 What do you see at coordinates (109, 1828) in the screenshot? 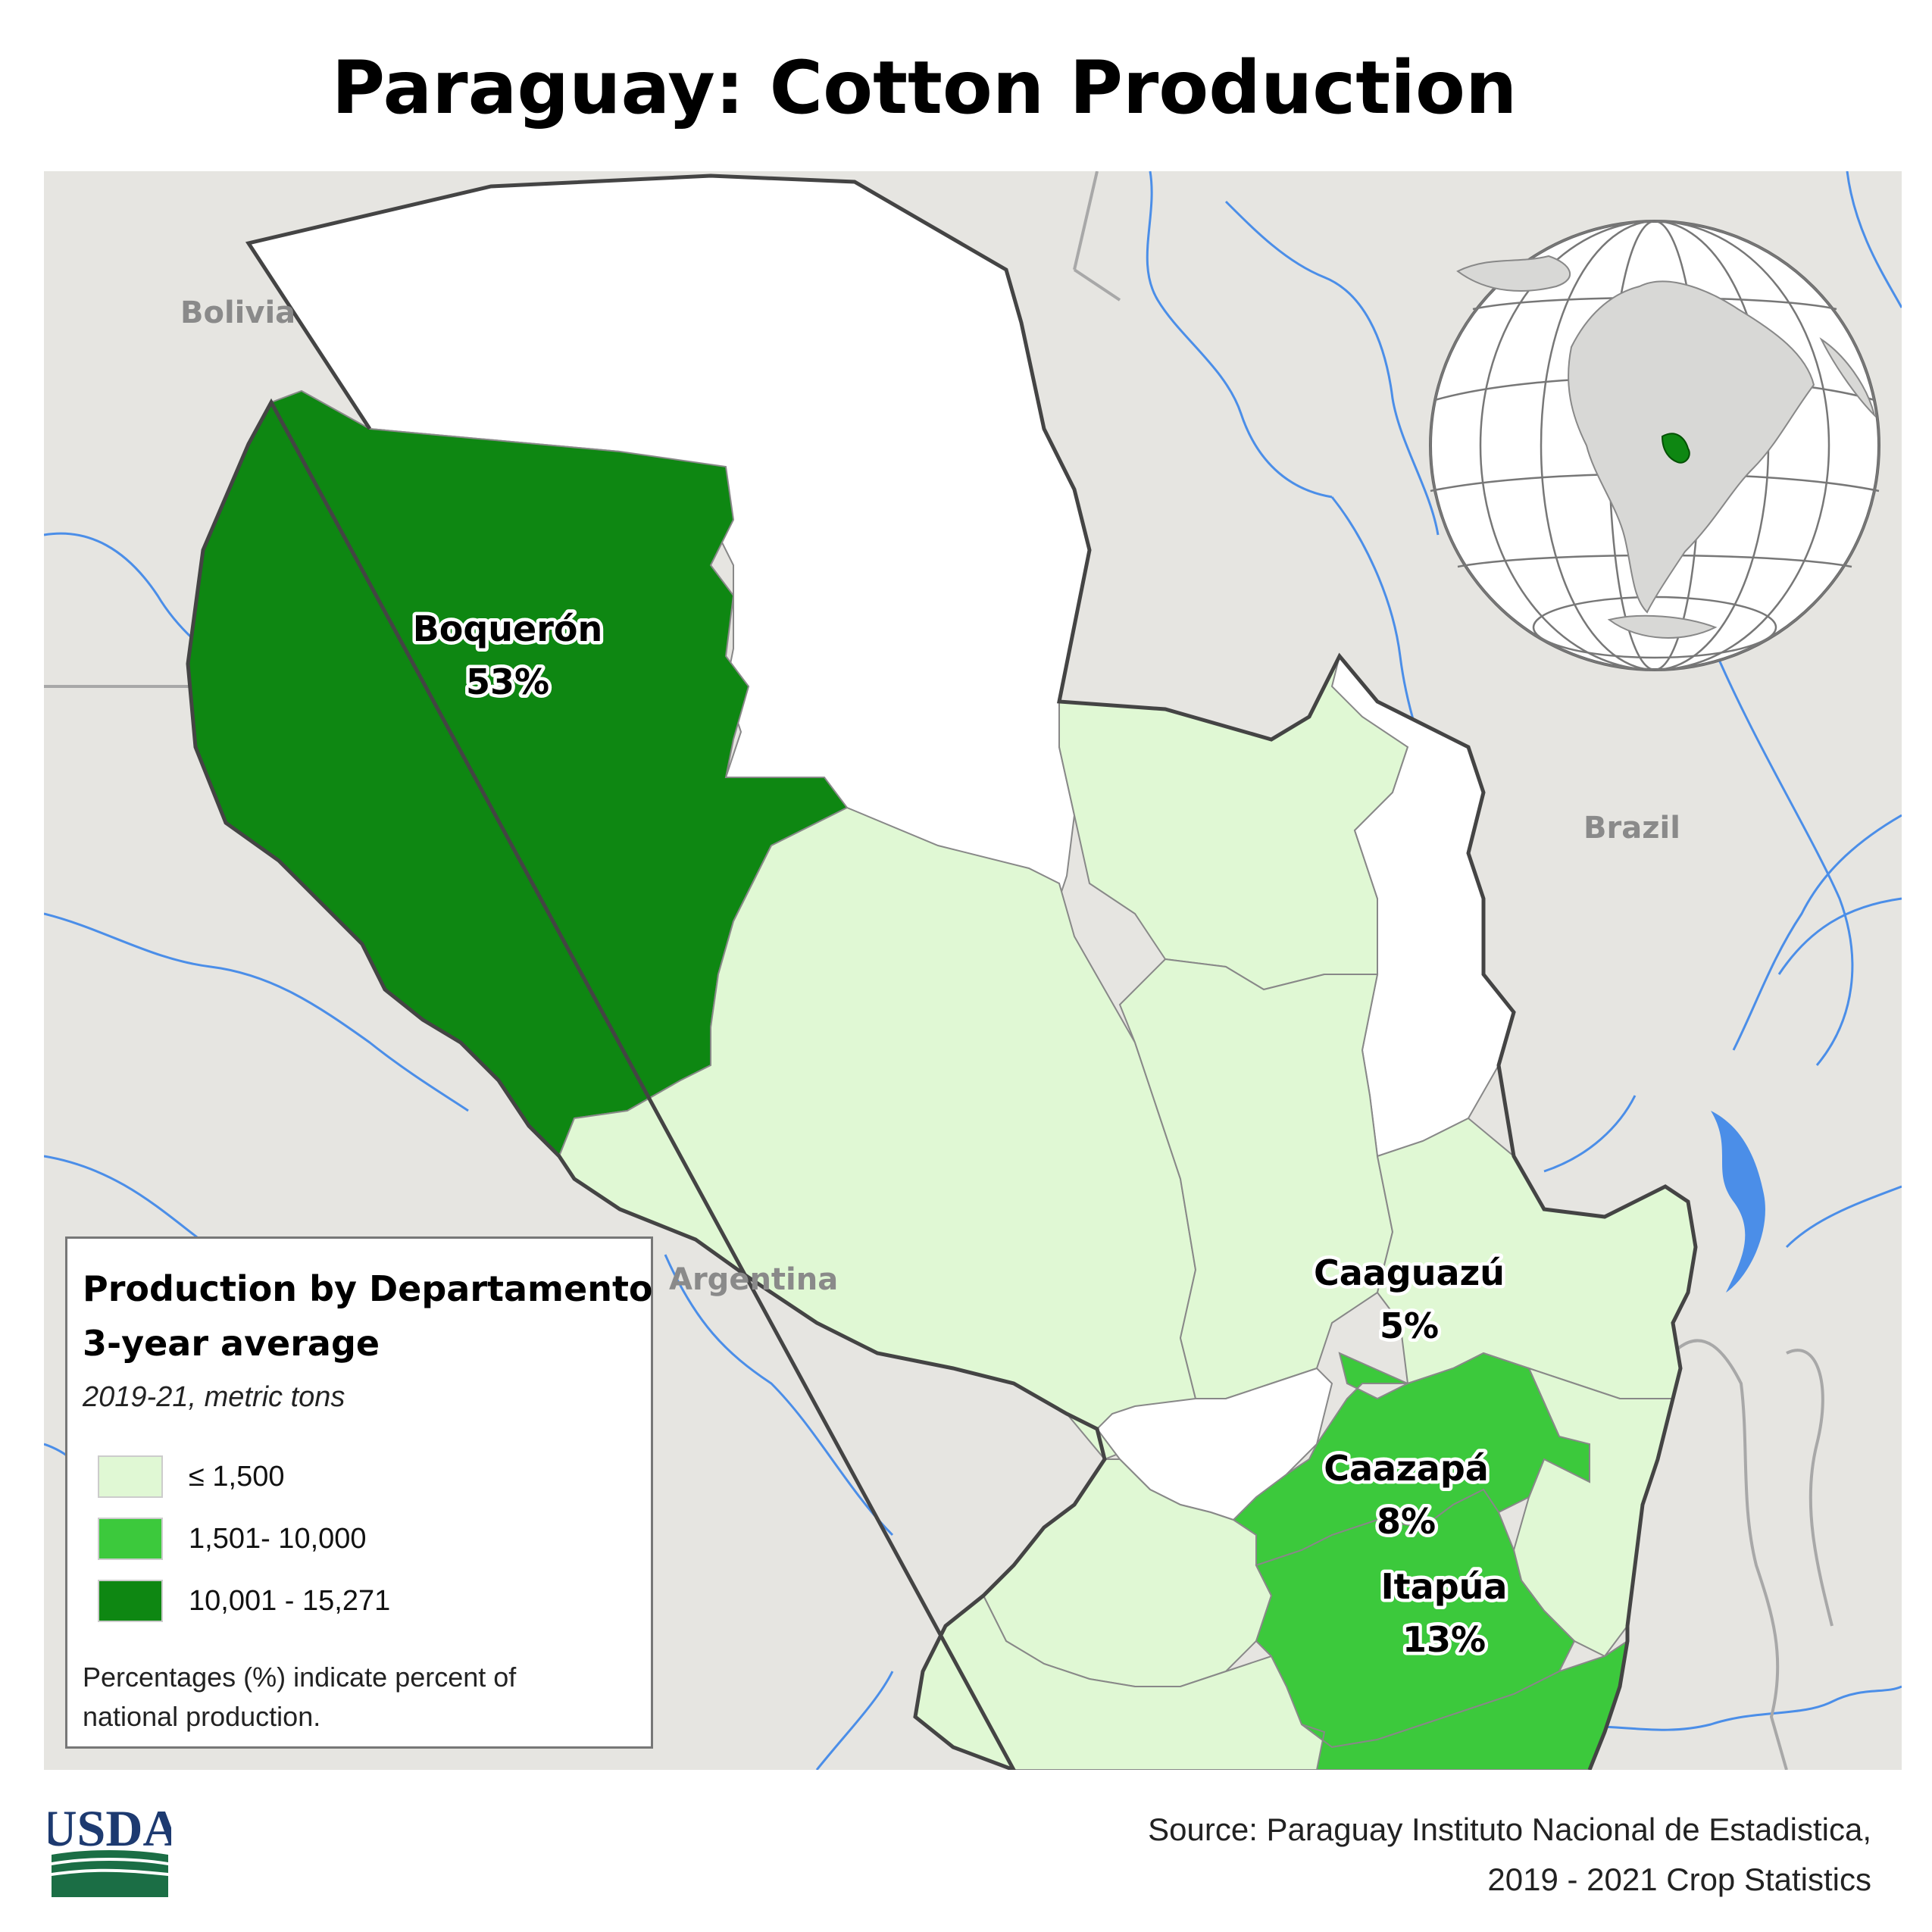
I see `usda-logo-text: USDA` at bounding box center [109, 1828].